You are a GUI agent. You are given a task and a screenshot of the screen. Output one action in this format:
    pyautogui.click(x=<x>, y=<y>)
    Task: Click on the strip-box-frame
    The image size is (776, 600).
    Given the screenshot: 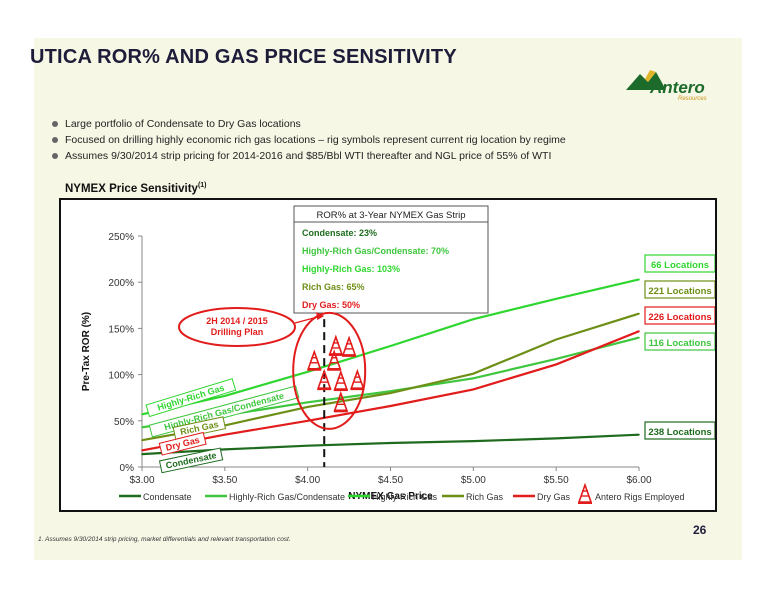 What is the action you would take?
    pyautogui.click(x=391, y=259)
    